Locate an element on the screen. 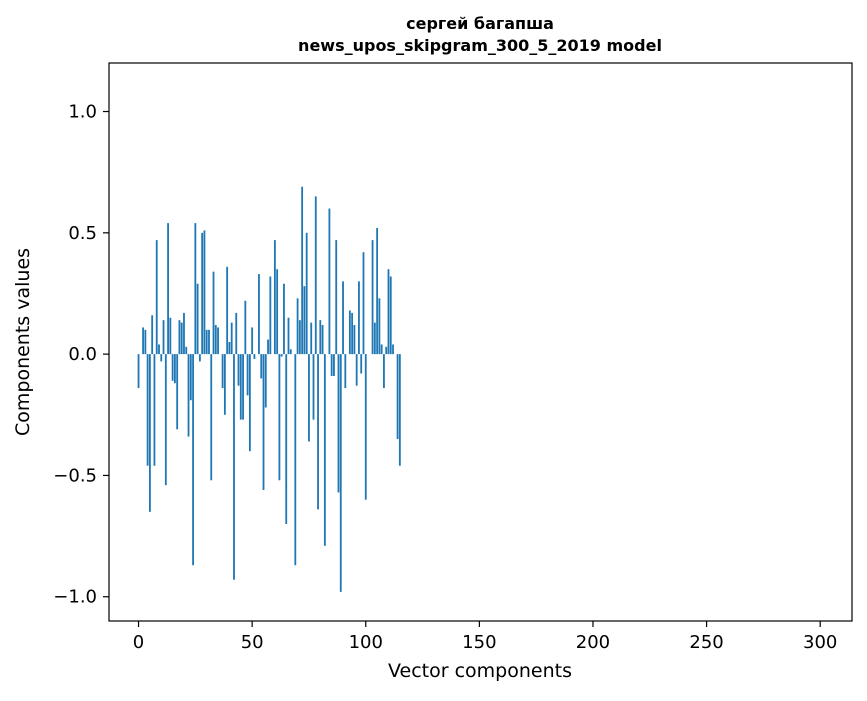 The width and height of the screenshot is (867, 701). chart-title-line-2: news_upos_skipgram_300_5_2019 model is located at coordinates (480, 45).